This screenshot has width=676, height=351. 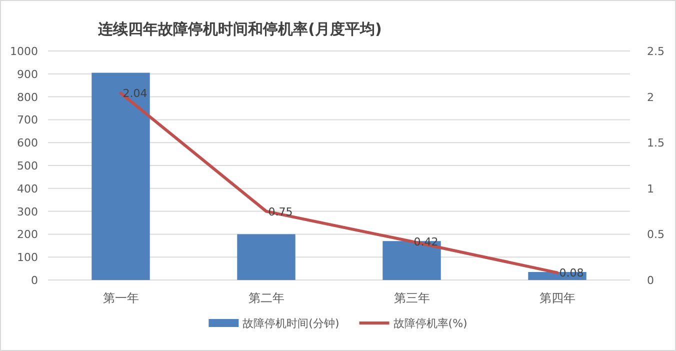 I want to click on x-tick-label: 第四年, so click(x=557, y=298).